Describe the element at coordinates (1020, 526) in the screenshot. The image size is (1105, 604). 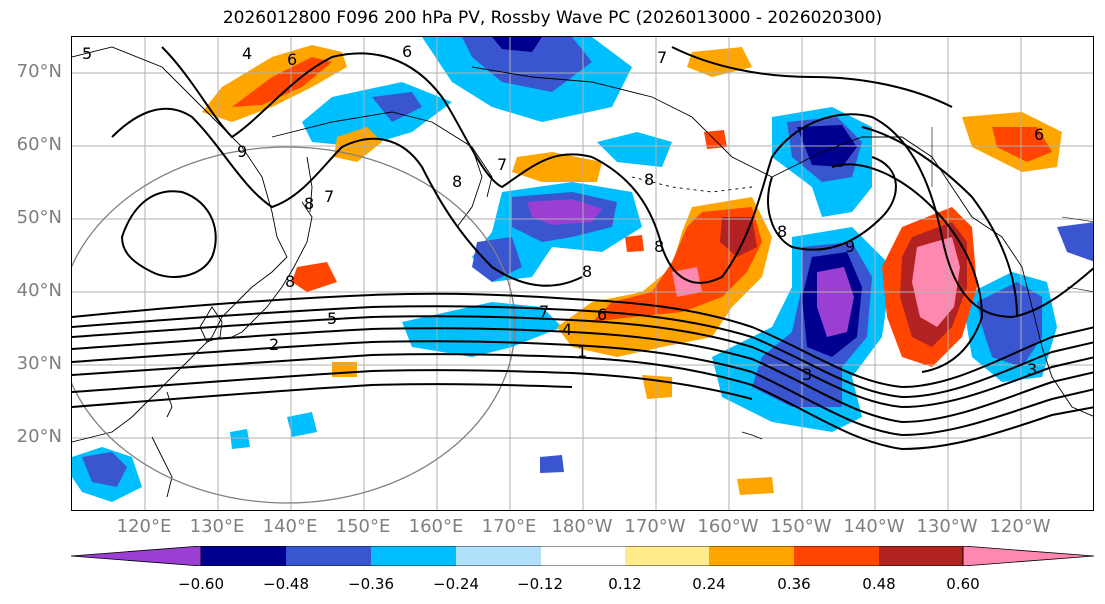
I see `lon-label-120w: 120°W` at that location.